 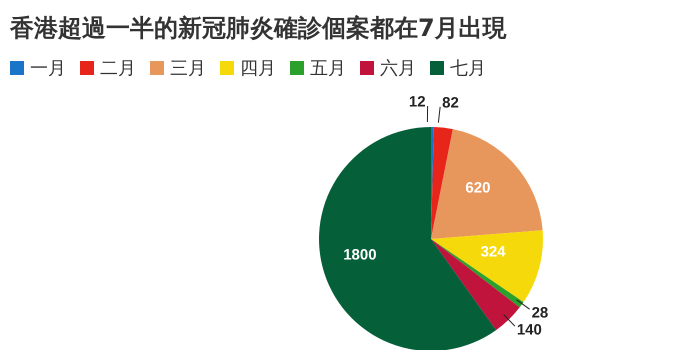 What do you see at coordinates (258, 68) in the screenshot?
I see `legend-label: 四月` at bounding box center [258, 68].